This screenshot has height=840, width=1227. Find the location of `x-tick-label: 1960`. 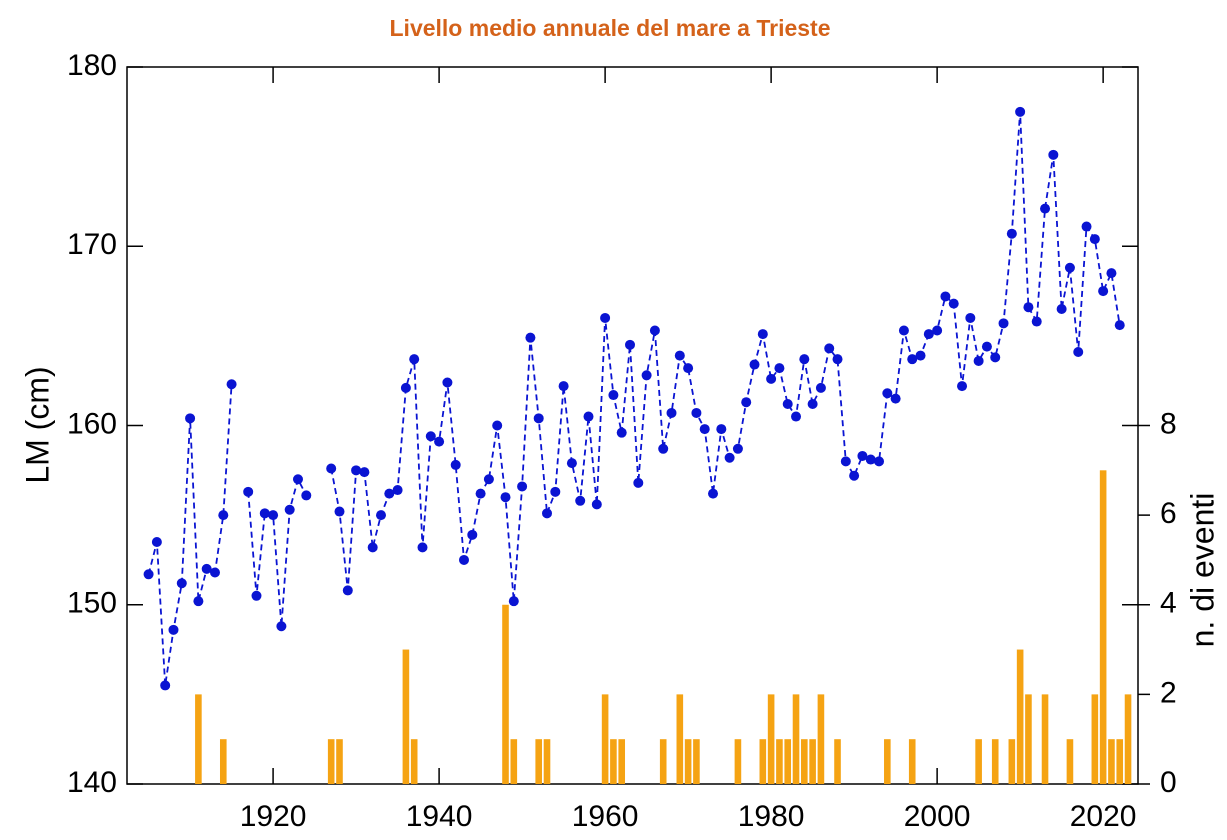

x-tick-label: 1960 is located at coordinates (605, 816).